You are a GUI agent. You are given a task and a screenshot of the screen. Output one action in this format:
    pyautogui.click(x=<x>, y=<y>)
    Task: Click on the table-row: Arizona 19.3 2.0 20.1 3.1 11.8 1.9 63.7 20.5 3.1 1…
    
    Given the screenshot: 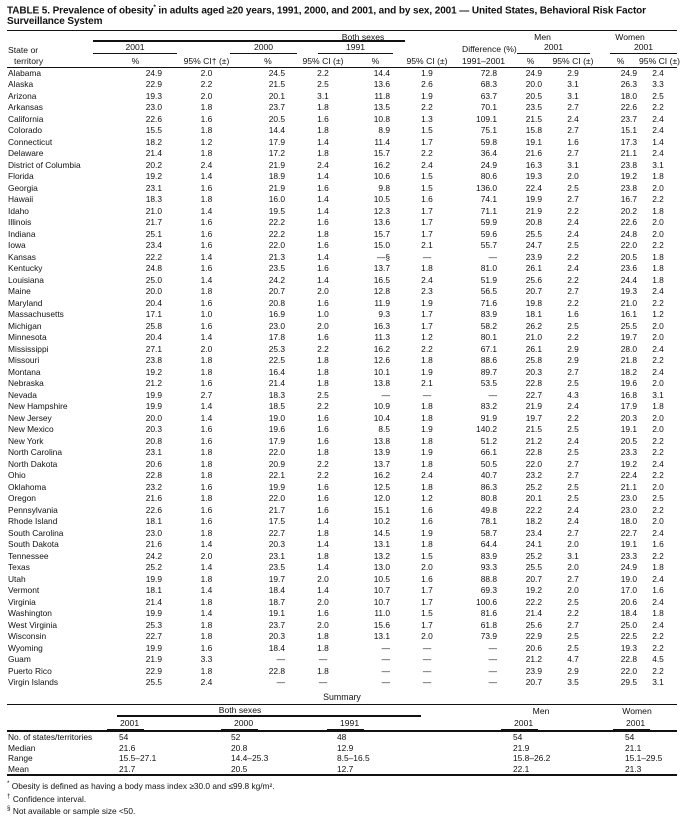 What is the action you would take?
    pyautogui.click(x=342, y=97)
    